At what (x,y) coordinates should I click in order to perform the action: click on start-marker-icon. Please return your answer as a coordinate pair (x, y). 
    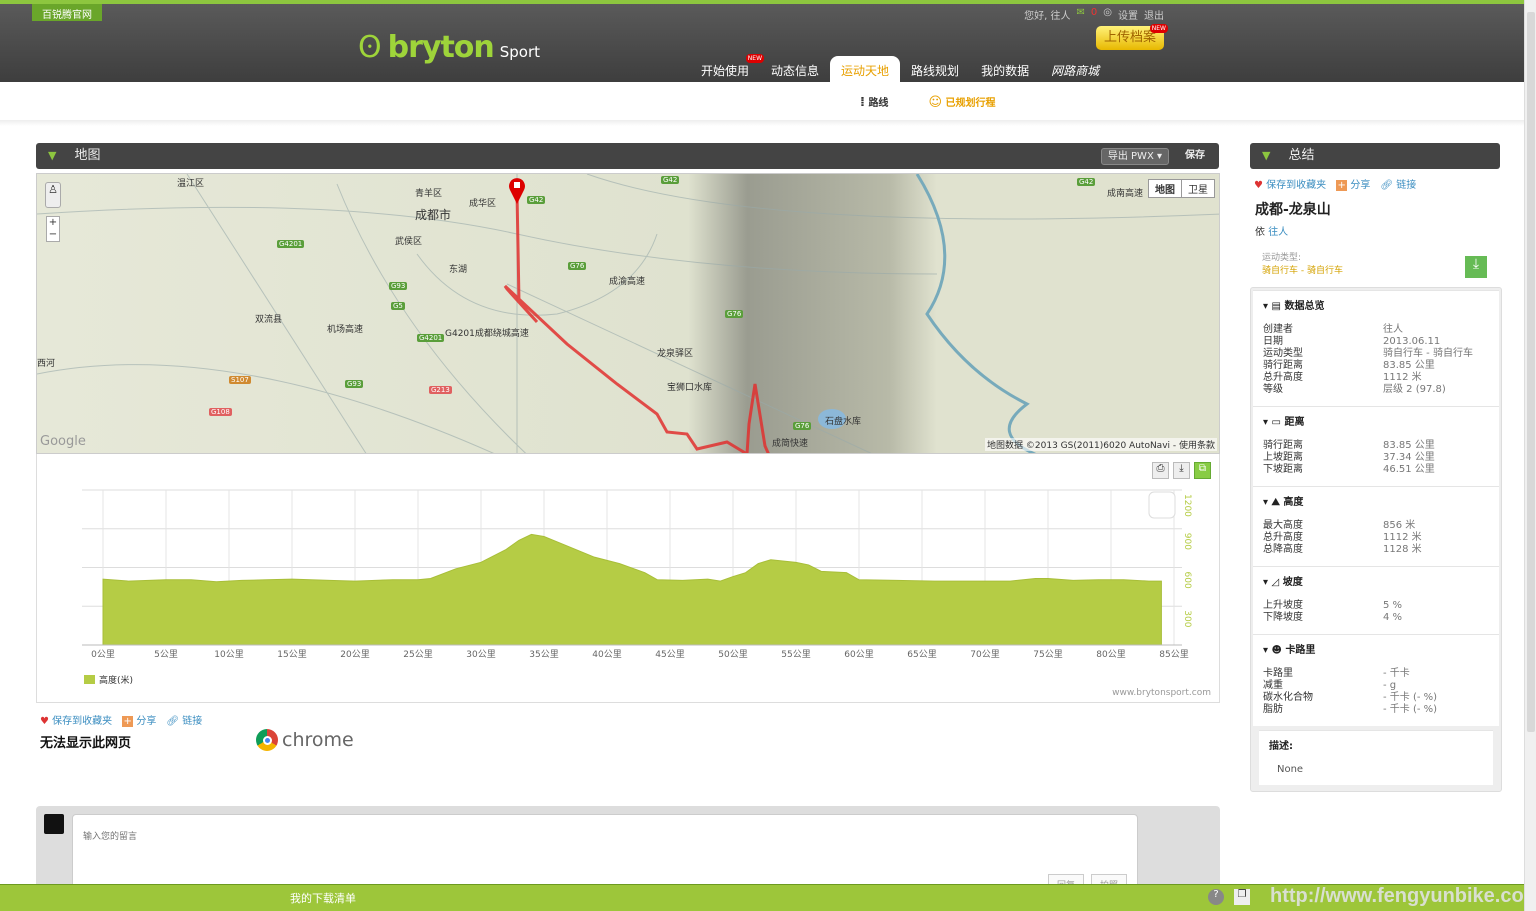
    Looking at the image, I should click on (517, 191).